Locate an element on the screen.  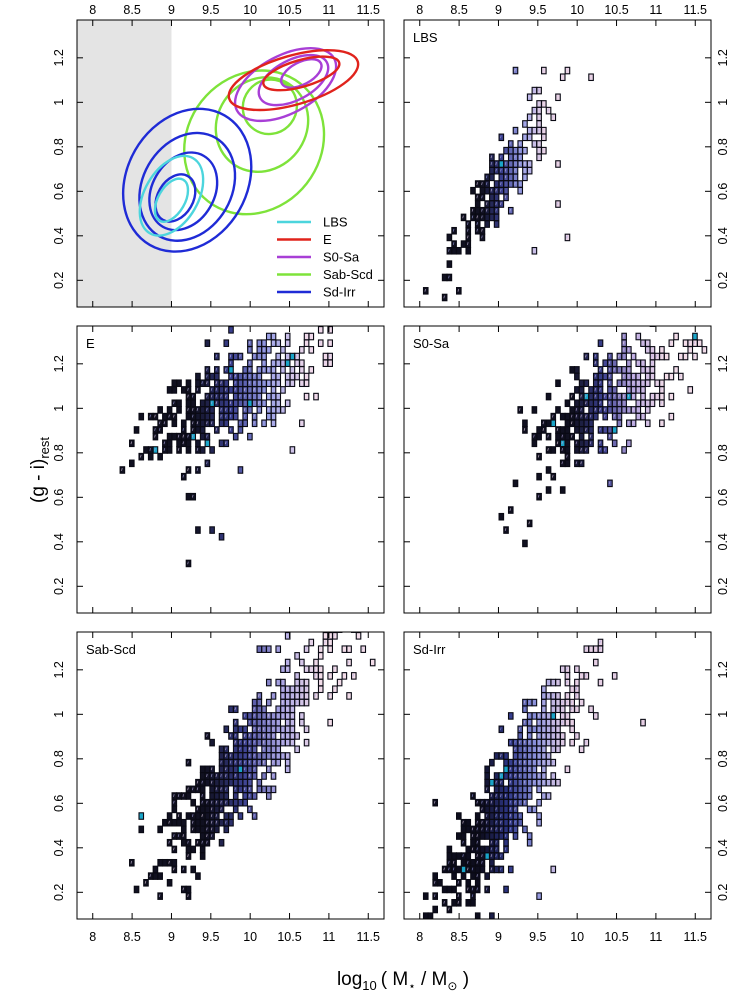
contour-s0-sa is located at coordinates (293, 80).